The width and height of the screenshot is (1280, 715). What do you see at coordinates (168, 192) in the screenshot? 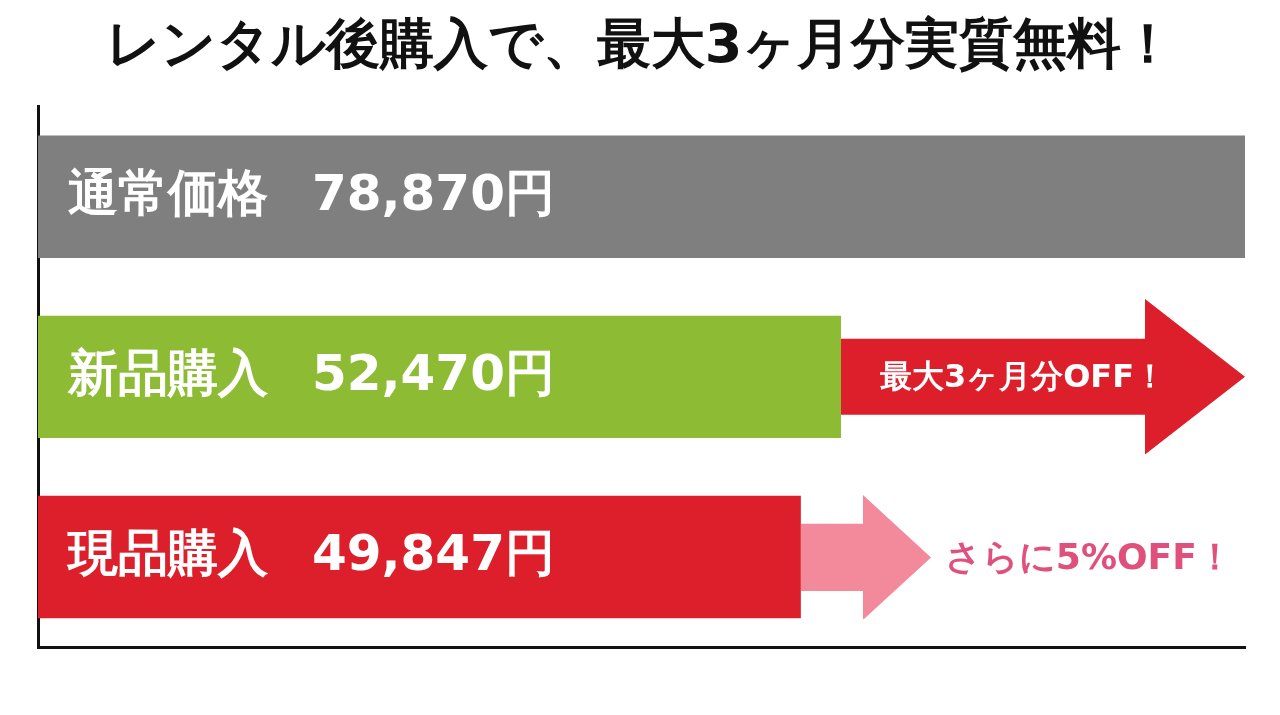
I see `y-tick-label: 通常価格` at bounding box center [168, 192].